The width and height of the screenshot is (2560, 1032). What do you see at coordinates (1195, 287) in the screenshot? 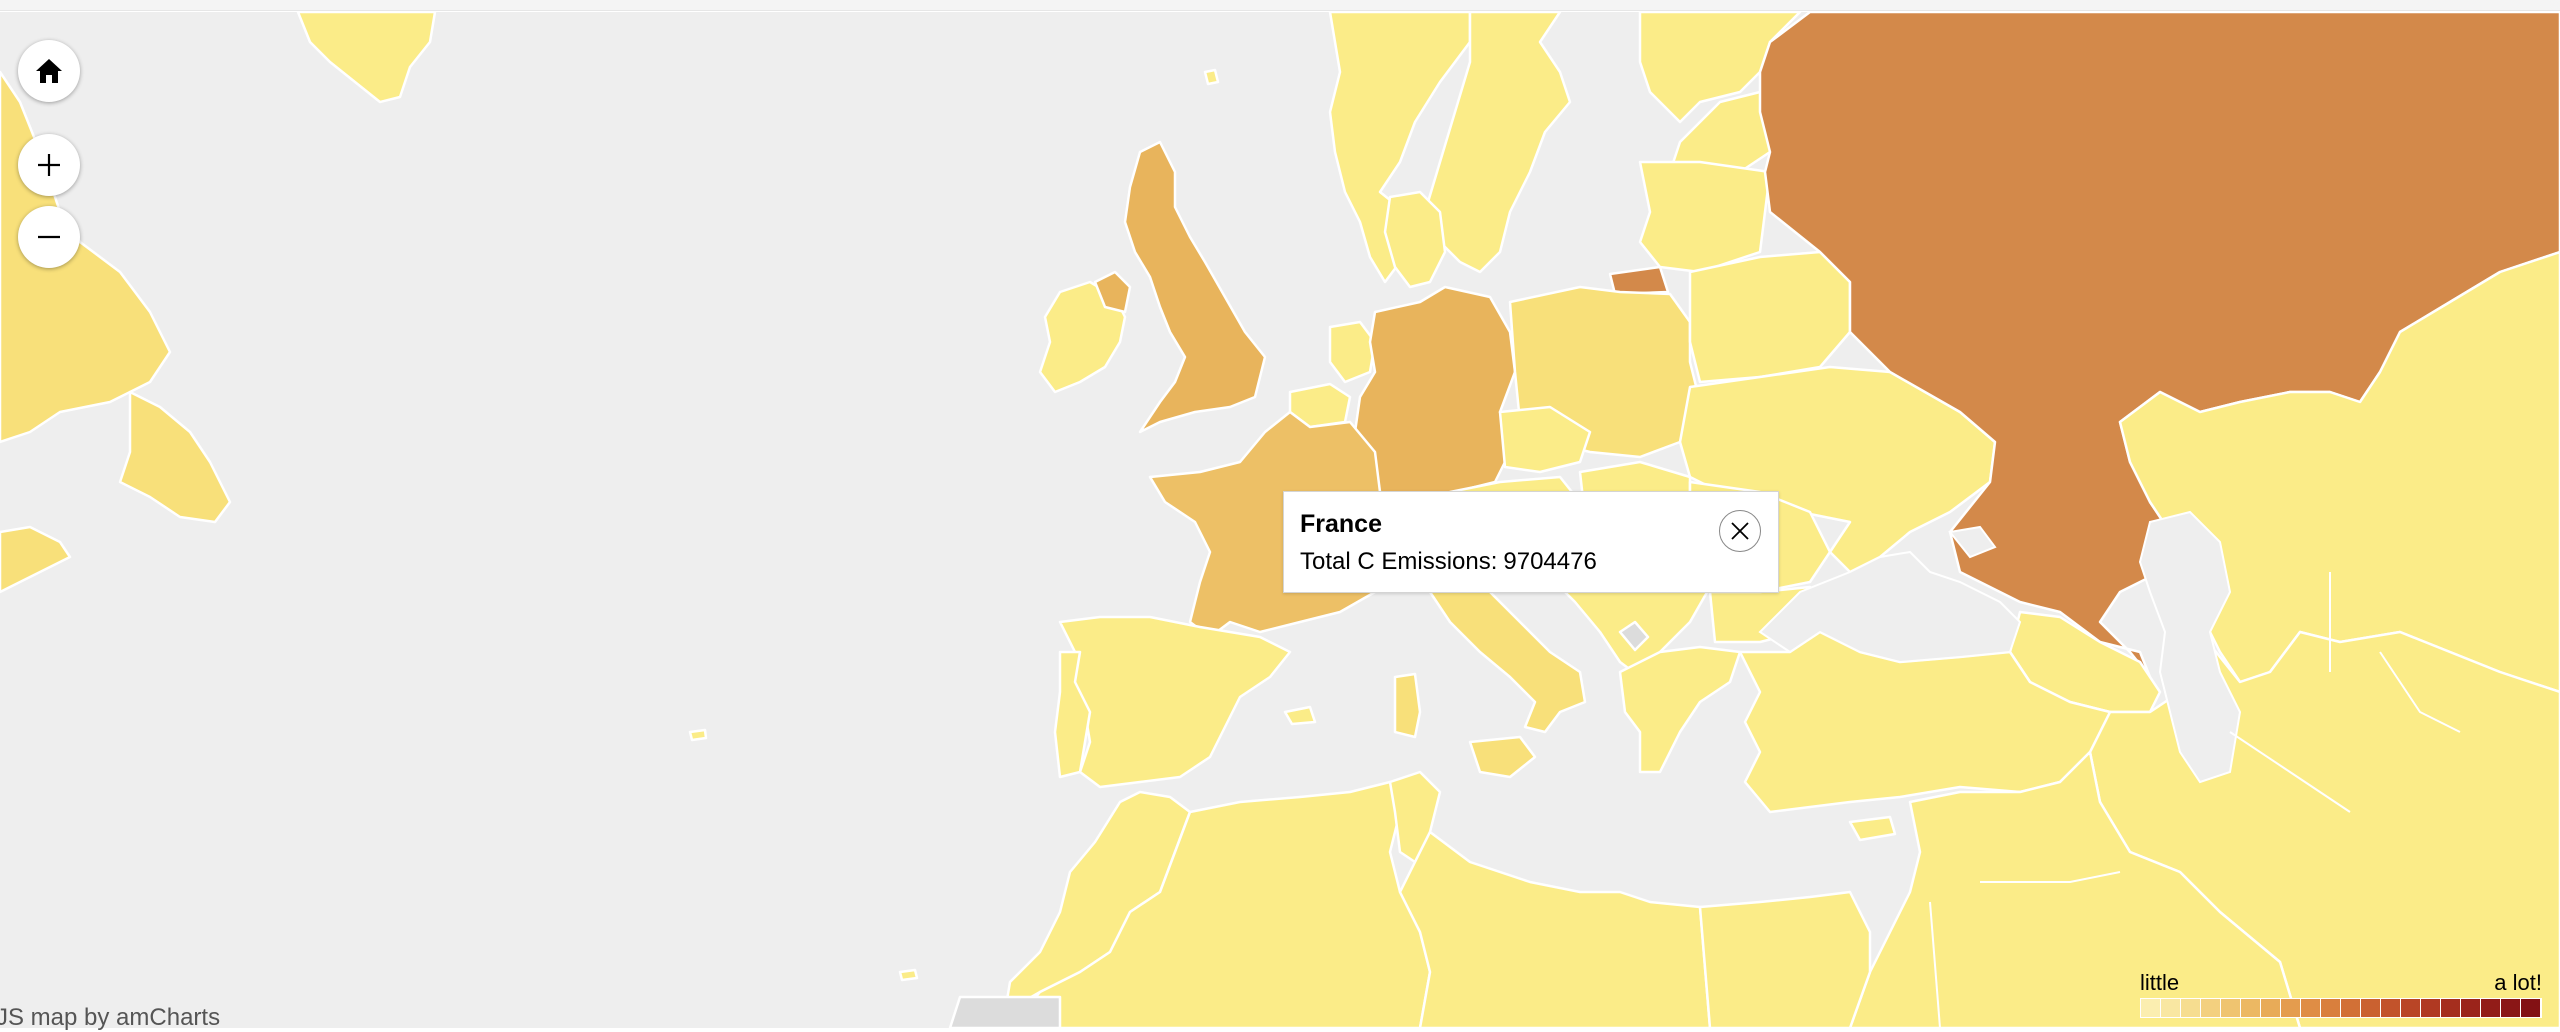
I see `country-united-kingdom` at bounding box center [1195, 287].